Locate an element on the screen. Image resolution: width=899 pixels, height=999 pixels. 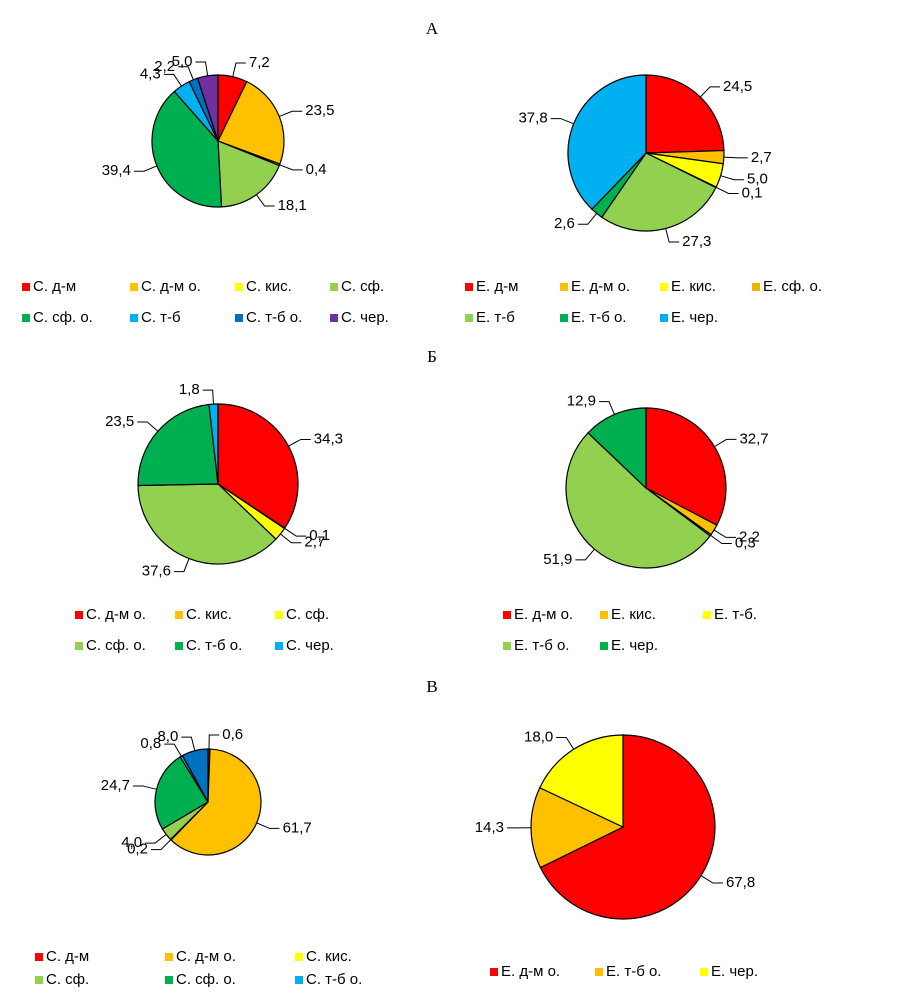
panel-label: А is located at coordinates (432, 28).